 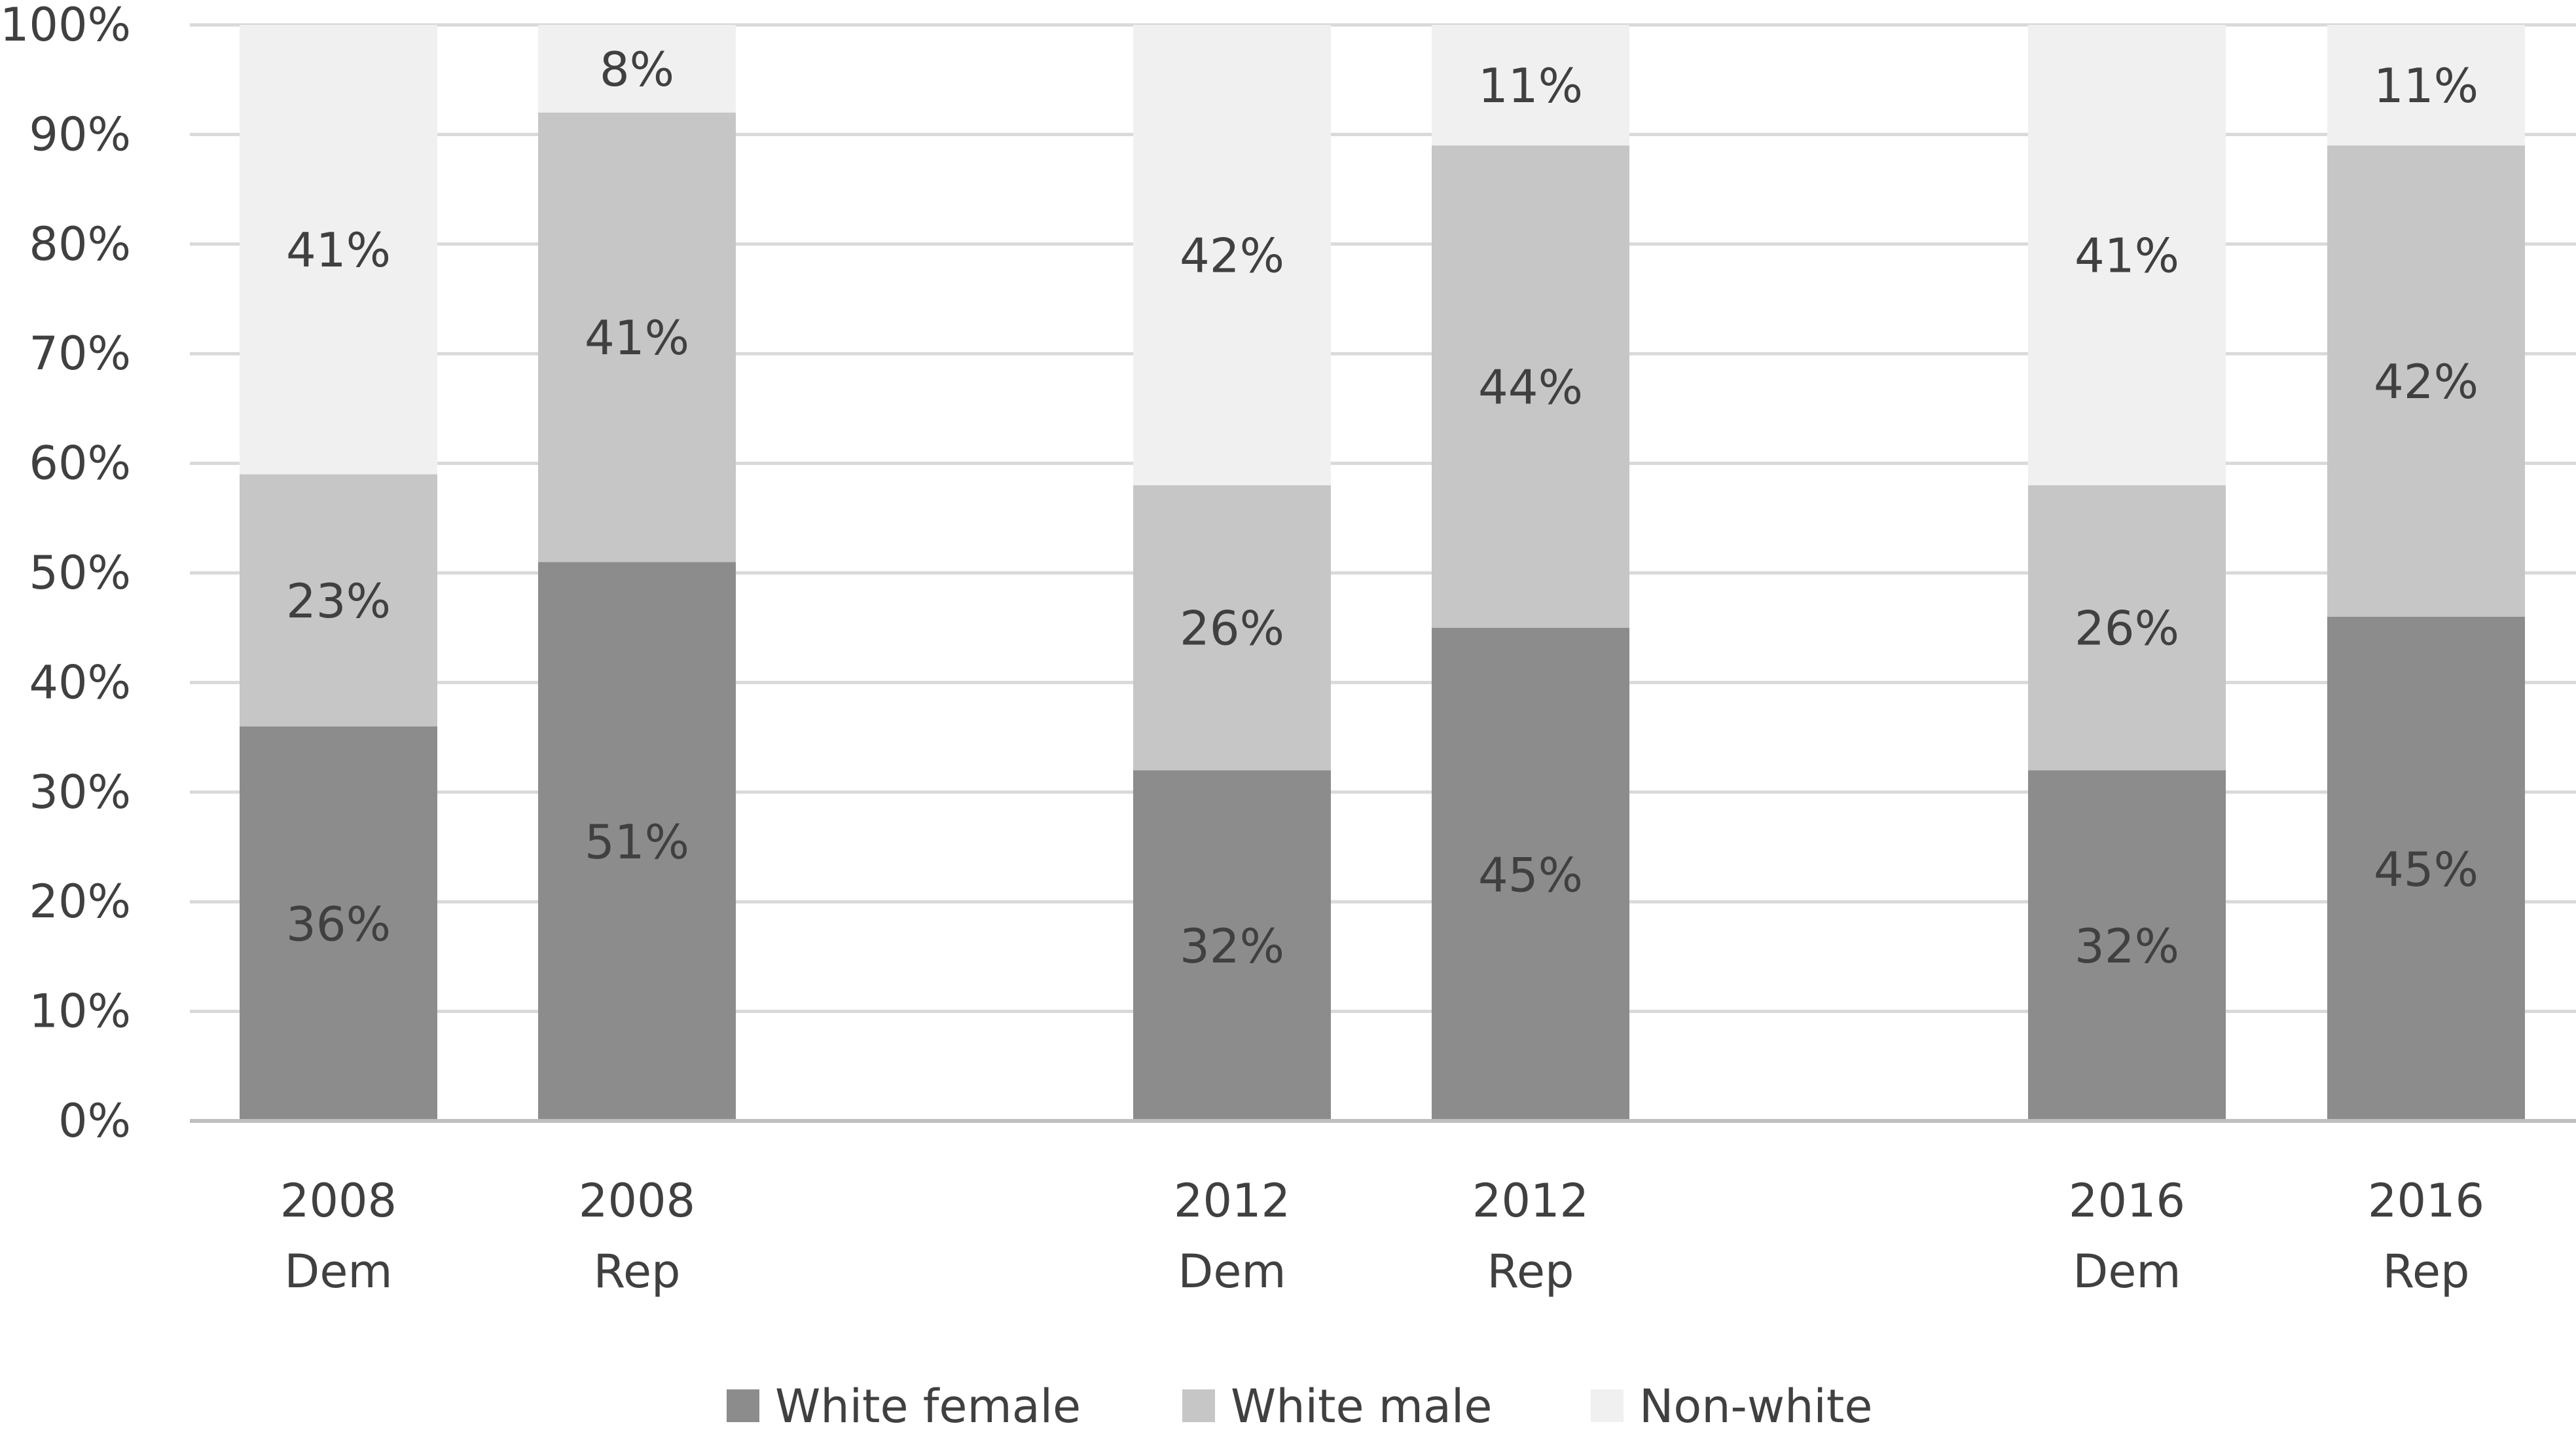 What do you see at coordinates (80, 134) in the screenshot?
I see `y-tick-label: 90%` at bounding box center [80, 134].